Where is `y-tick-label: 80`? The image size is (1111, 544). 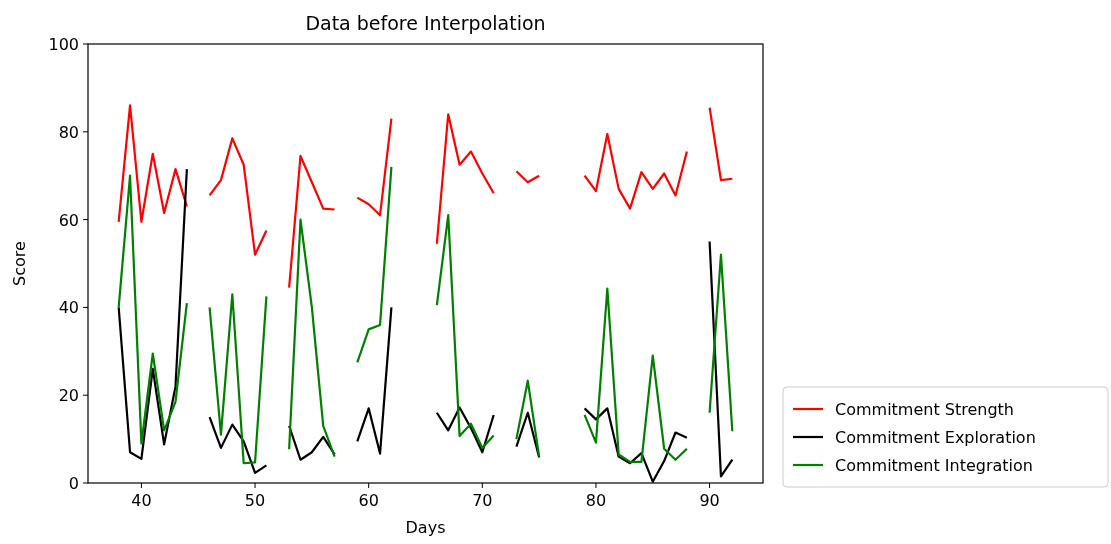 y-tick-label: 80 is located at coordinates (68, 132).